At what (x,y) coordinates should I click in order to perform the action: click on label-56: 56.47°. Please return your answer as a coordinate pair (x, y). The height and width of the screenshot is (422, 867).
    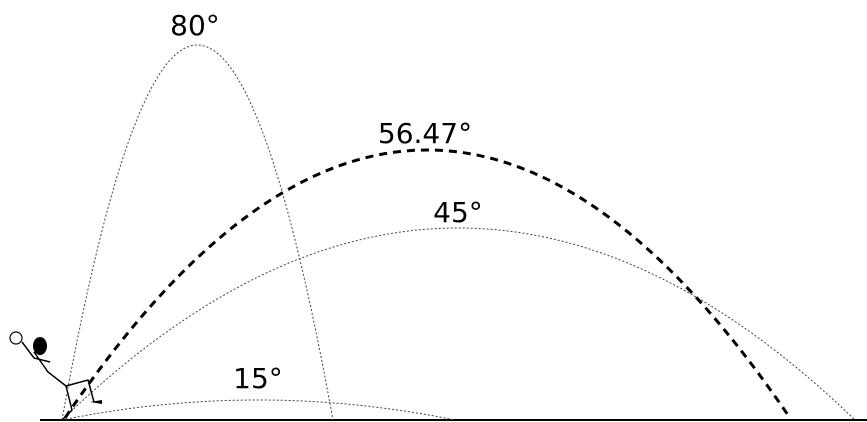
    Looking at the image, I should click on (425, 133).